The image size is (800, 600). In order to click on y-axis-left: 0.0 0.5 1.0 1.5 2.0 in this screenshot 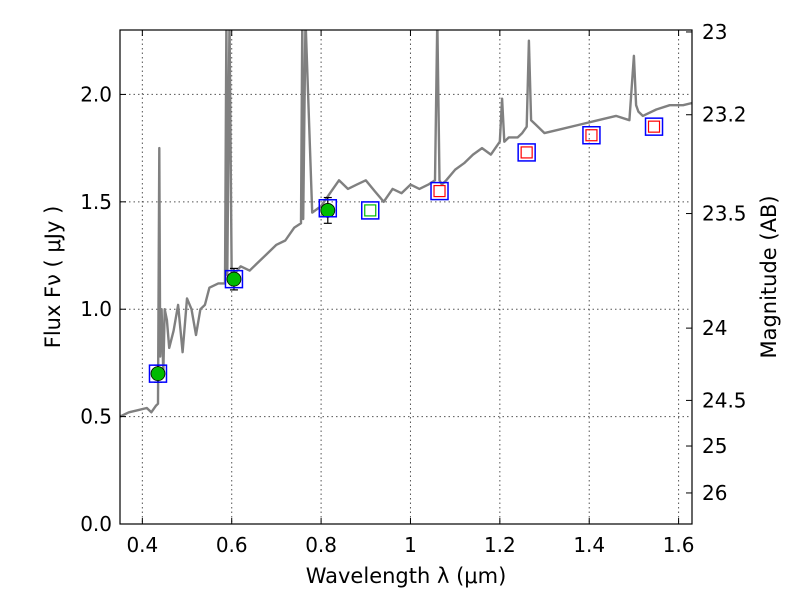, I will do `click(103, 309)`.